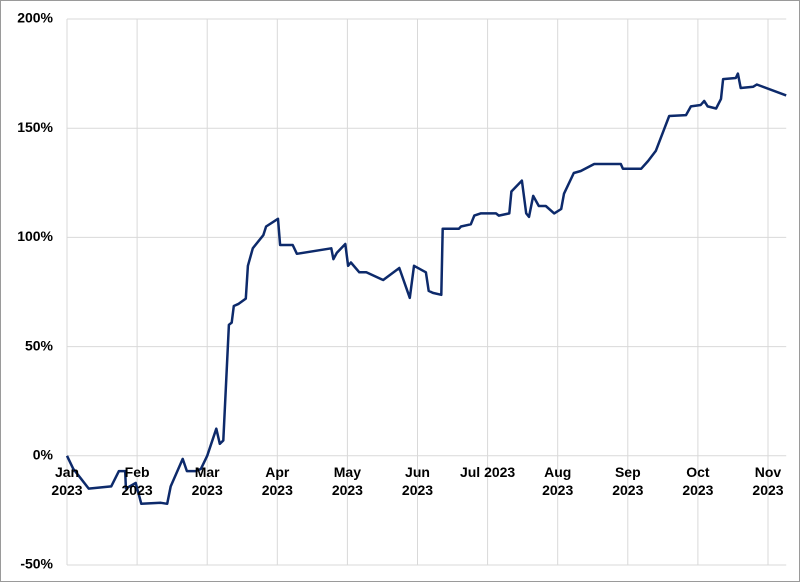 Image resolution: width=800 pixels, height=582 pixels. Describe the element at coordinates (417, 480) in the screenshot. I see `x-tick-label: Jun 2023` at that location.